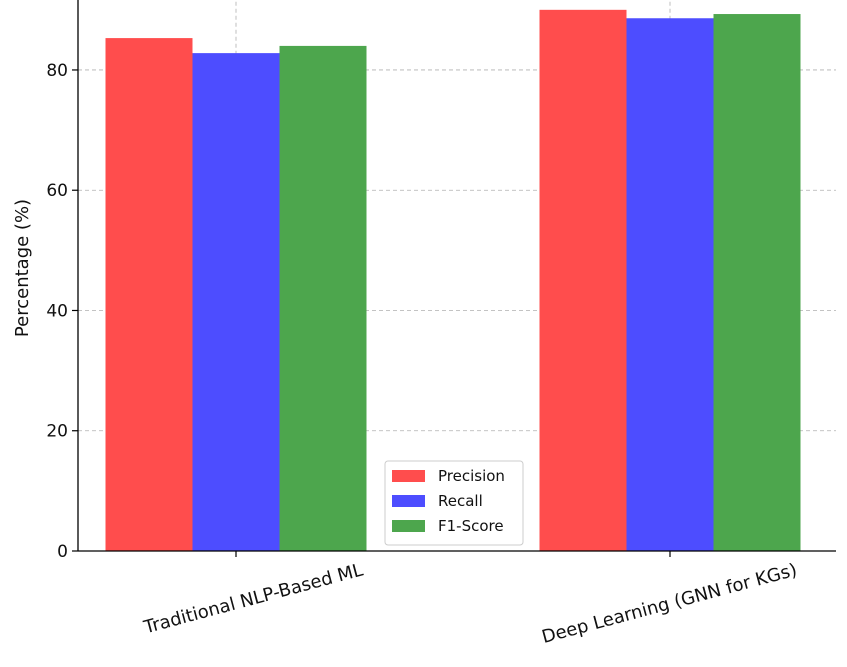 The height and width of the screenshot is (667, 847). I want to click on y-tick-label: 0, so click(62, 552).